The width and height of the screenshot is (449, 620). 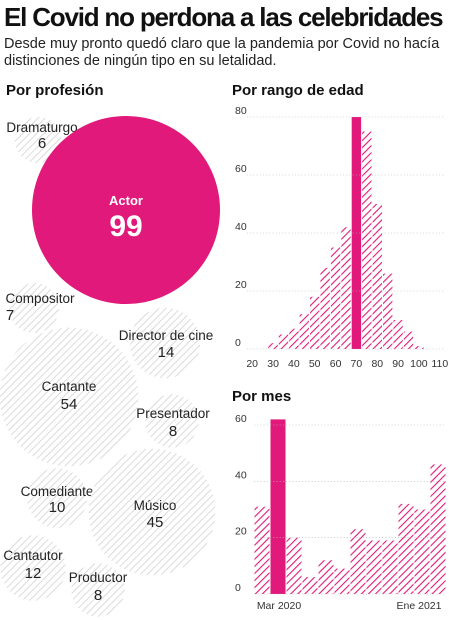 I want to click on month-section-title: Por mes, so click(x=262, y=396).